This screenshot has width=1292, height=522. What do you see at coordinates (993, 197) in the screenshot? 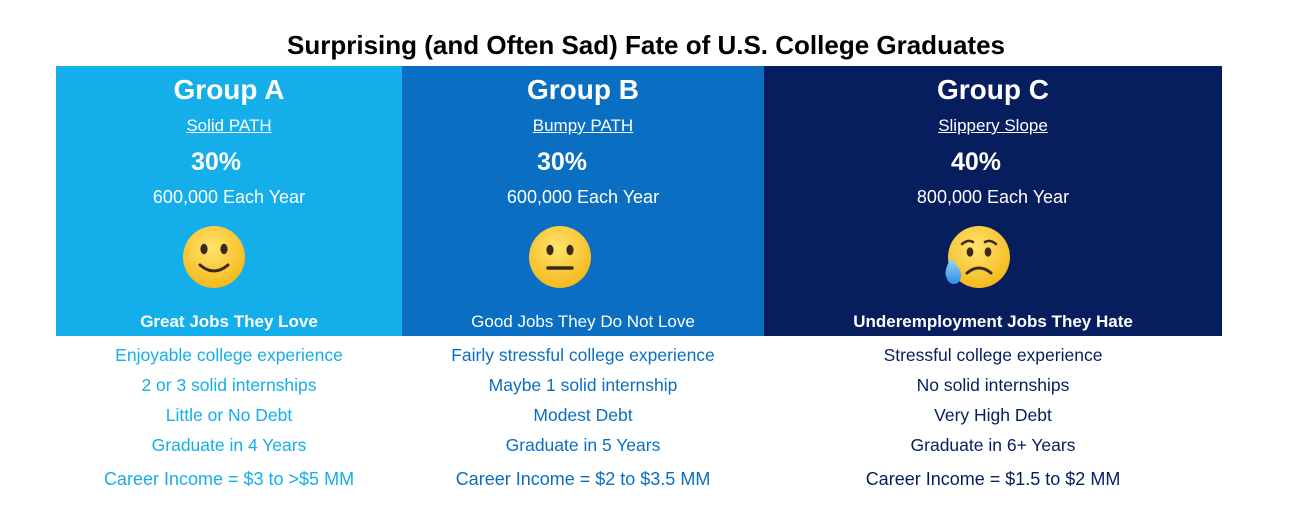
I see `group-c-per-year: 800,000 Each Year` at bounding box center [993, 197].